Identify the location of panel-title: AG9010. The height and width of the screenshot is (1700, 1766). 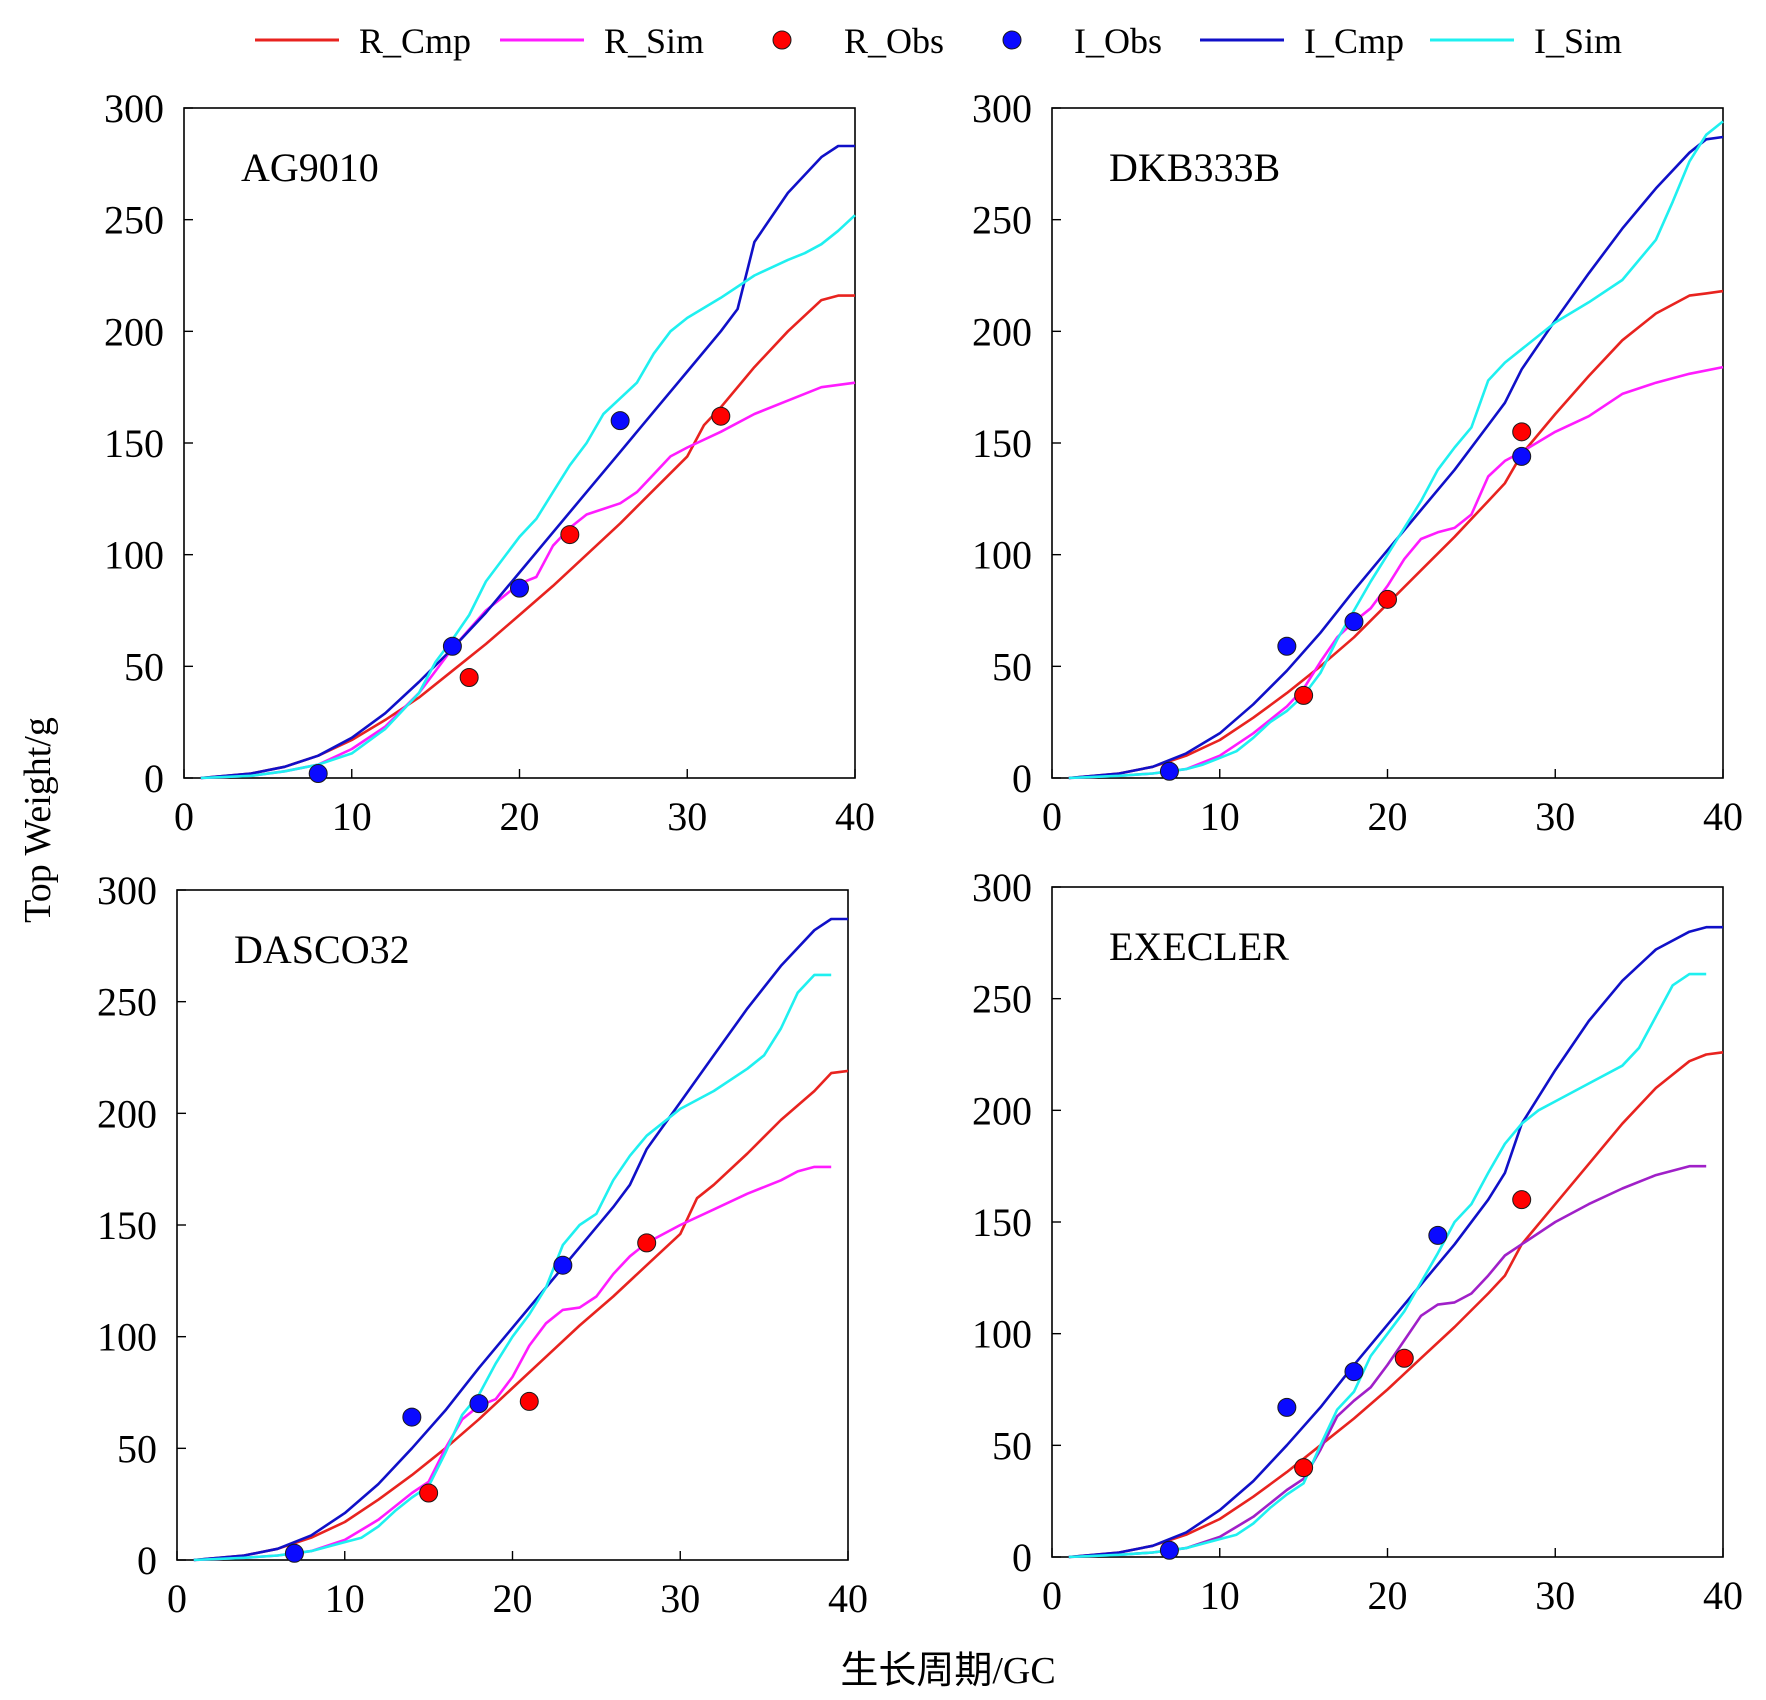
(310, 167).